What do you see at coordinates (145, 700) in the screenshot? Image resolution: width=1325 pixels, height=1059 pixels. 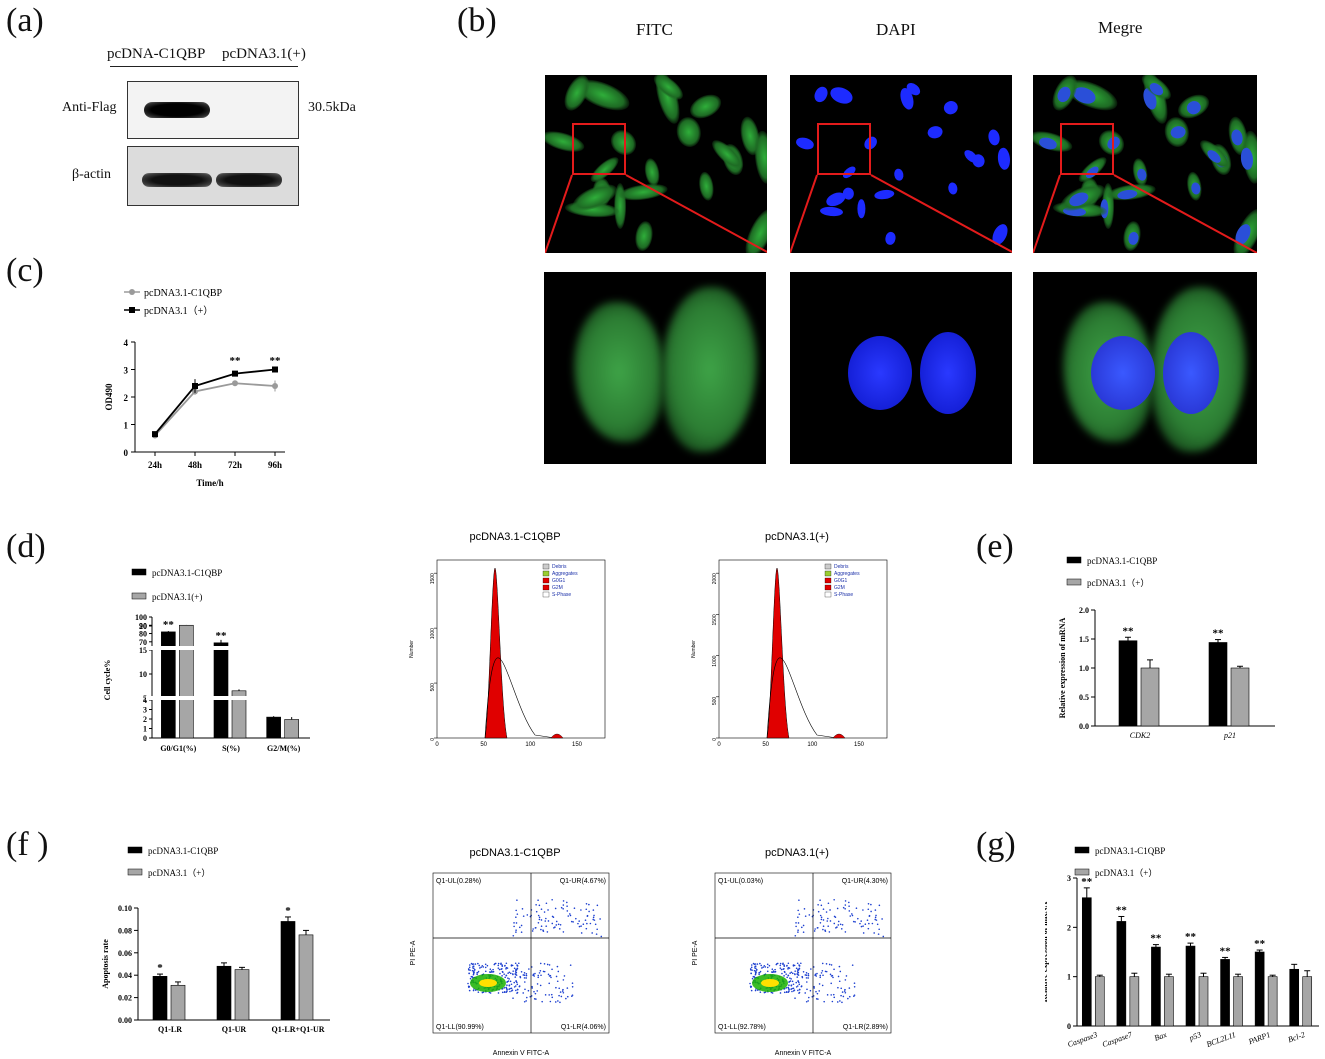 I see `y-tick-label: 4` at bounding box center [145, 700].